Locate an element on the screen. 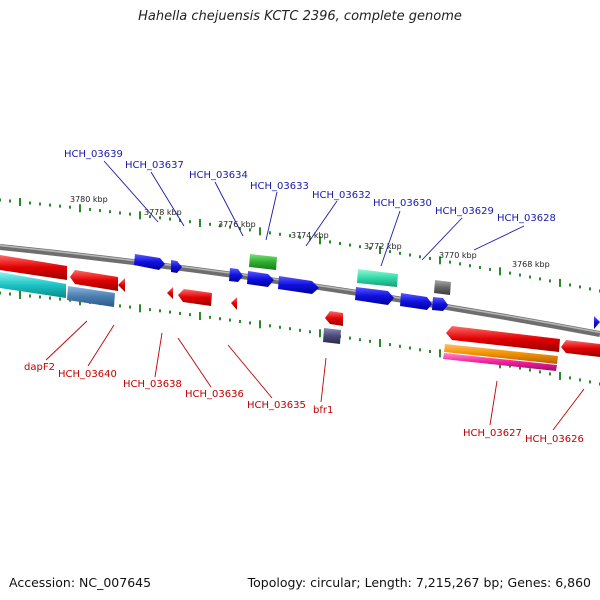 The image size is (600, 600). label-hch-03633: HCH_03633 is located at coordinates (279, 186).